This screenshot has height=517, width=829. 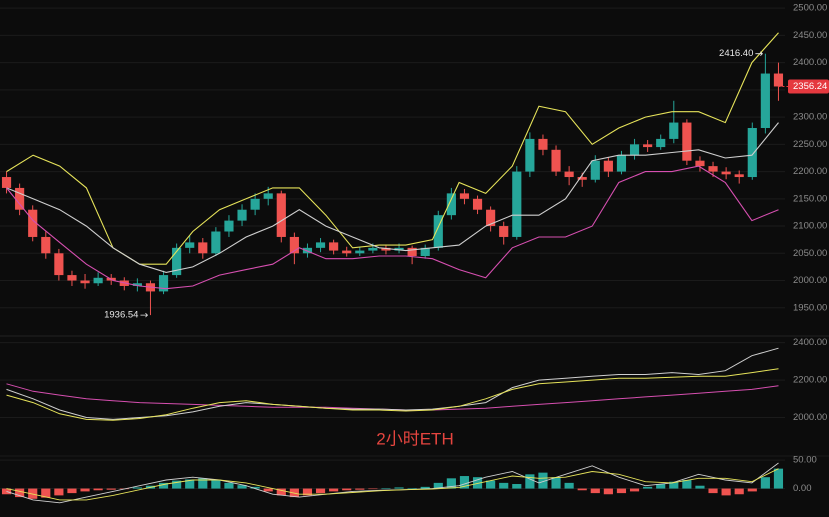 I want to click on last-price-label: 2356.24, so click(x=810, y=86).